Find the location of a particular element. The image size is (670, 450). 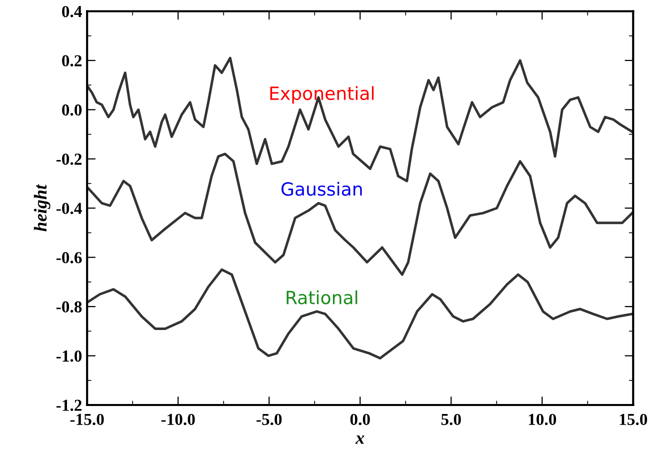

series-label: Rational is located at coordinates (322, 297).